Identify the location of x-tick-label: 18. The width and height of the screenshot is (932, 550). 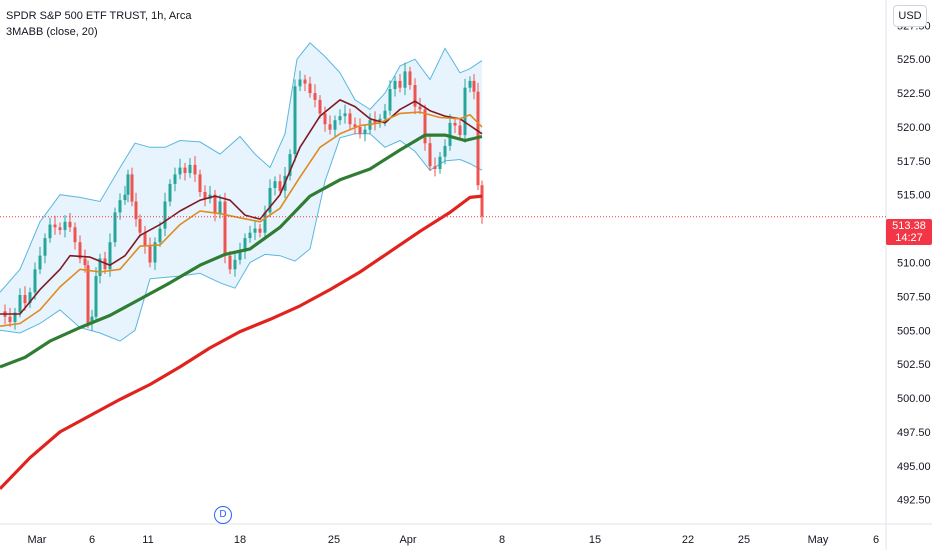
(240, 540).